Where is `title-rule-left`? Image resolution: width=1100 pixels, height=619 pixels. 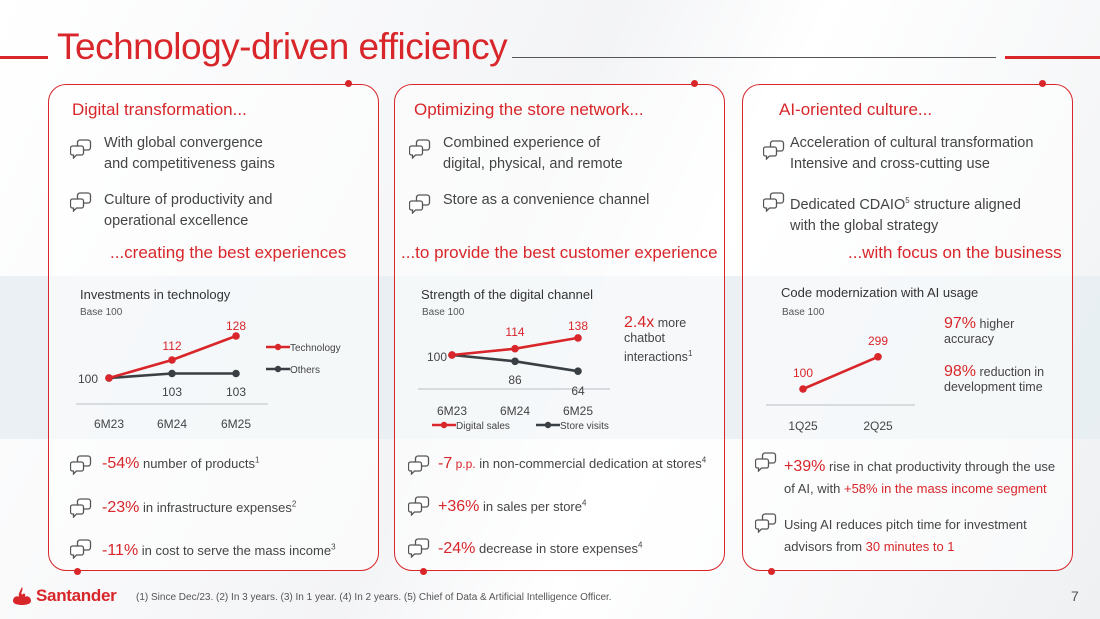
title-rule-left is located at coordinates (24, 57).